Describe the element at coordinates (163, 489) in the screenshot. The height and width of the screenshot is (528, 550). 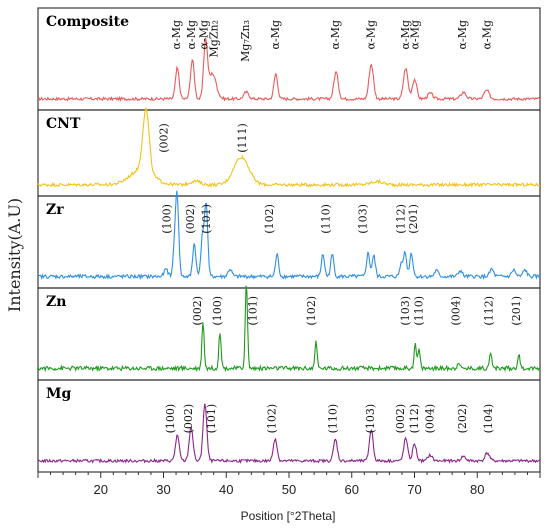
I see `x-tick-label: 30` at that location.